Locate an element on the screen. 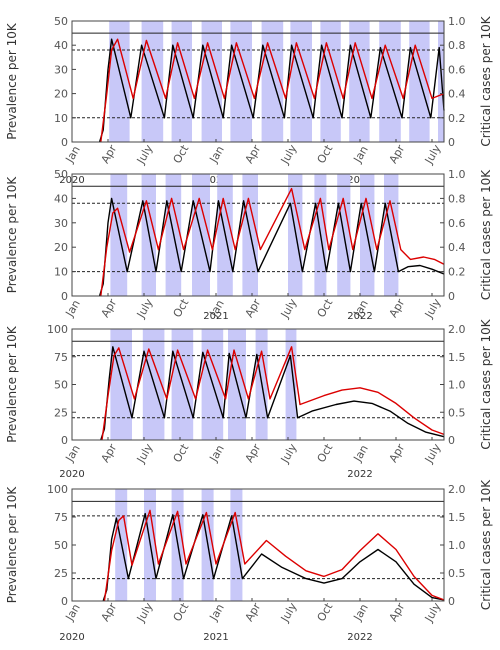  right-y-tick-label: 0.8 is located at coordinates (457, 45).